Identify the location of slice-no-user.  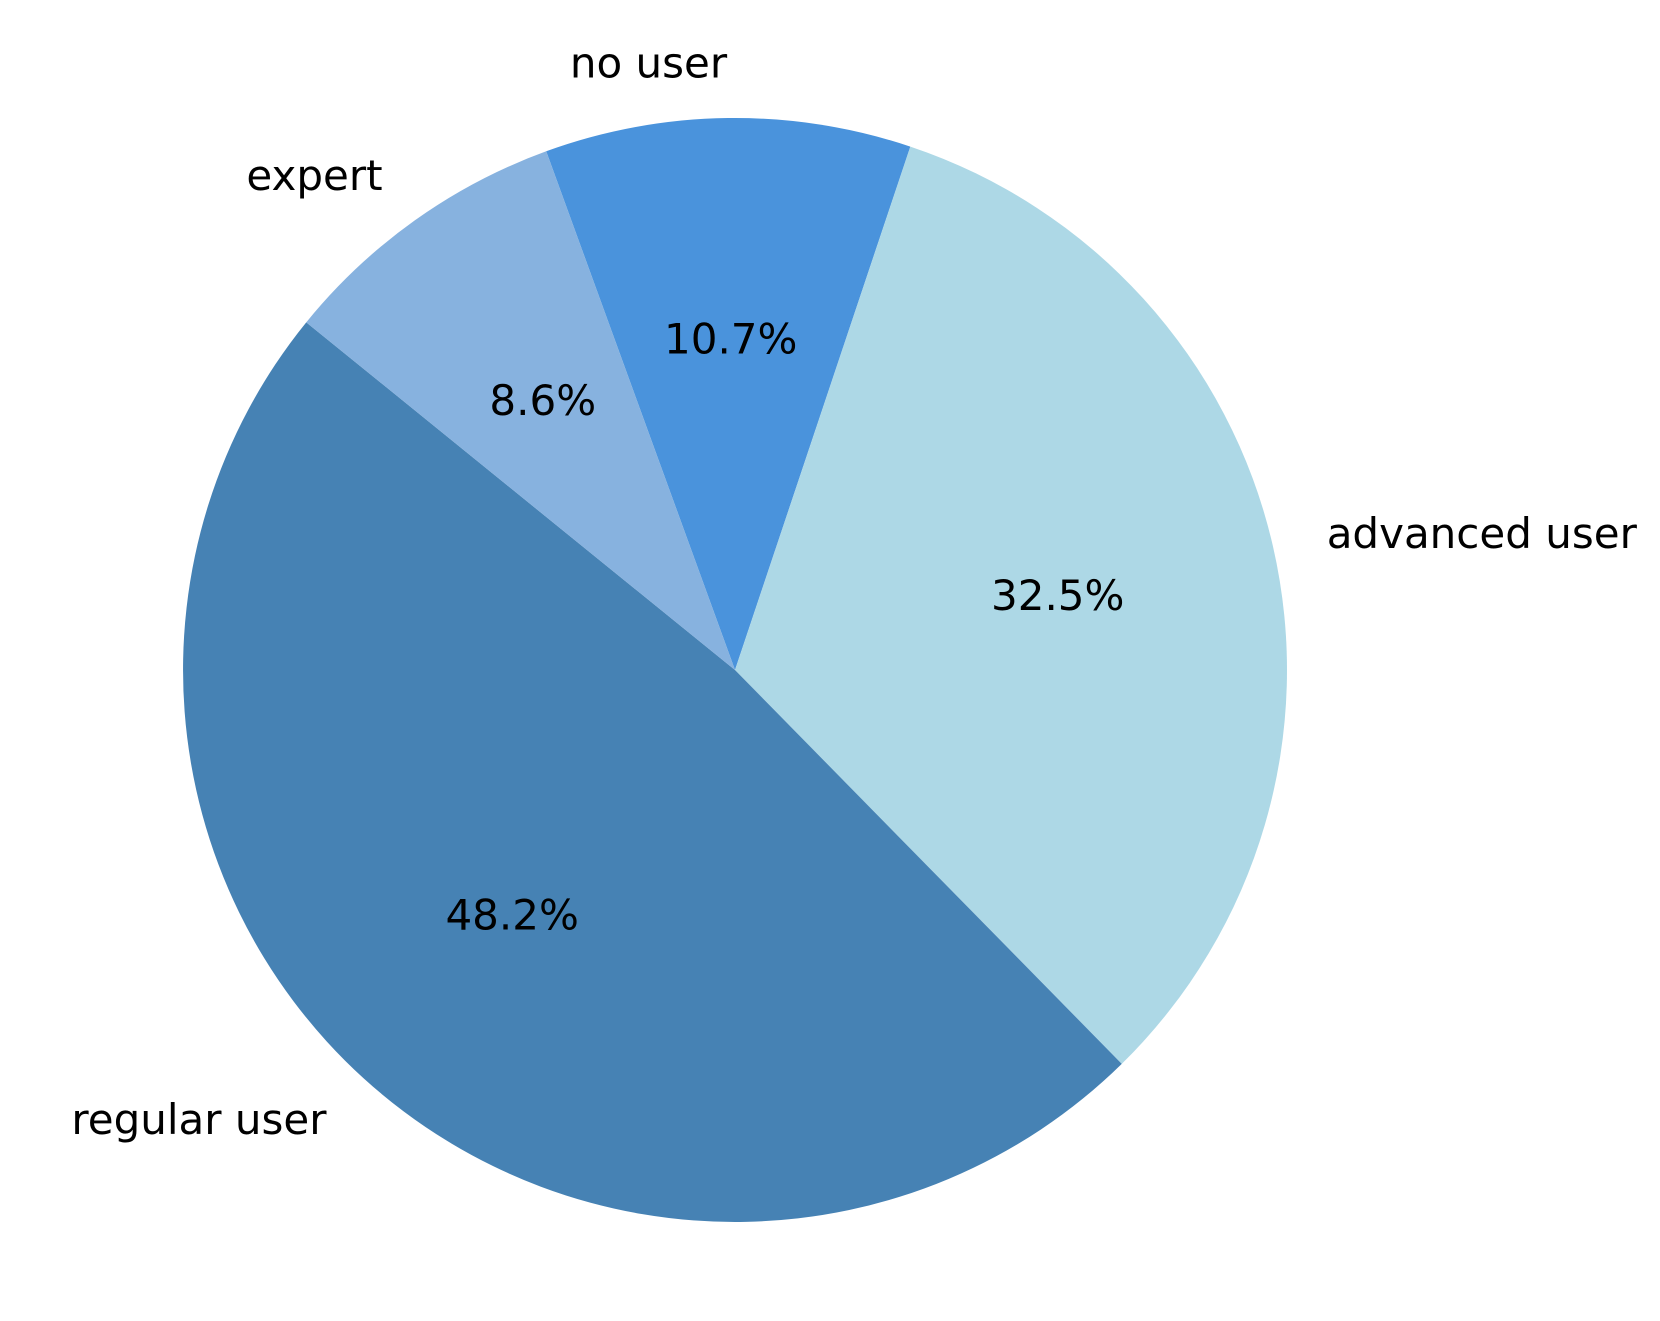
(728, 394).